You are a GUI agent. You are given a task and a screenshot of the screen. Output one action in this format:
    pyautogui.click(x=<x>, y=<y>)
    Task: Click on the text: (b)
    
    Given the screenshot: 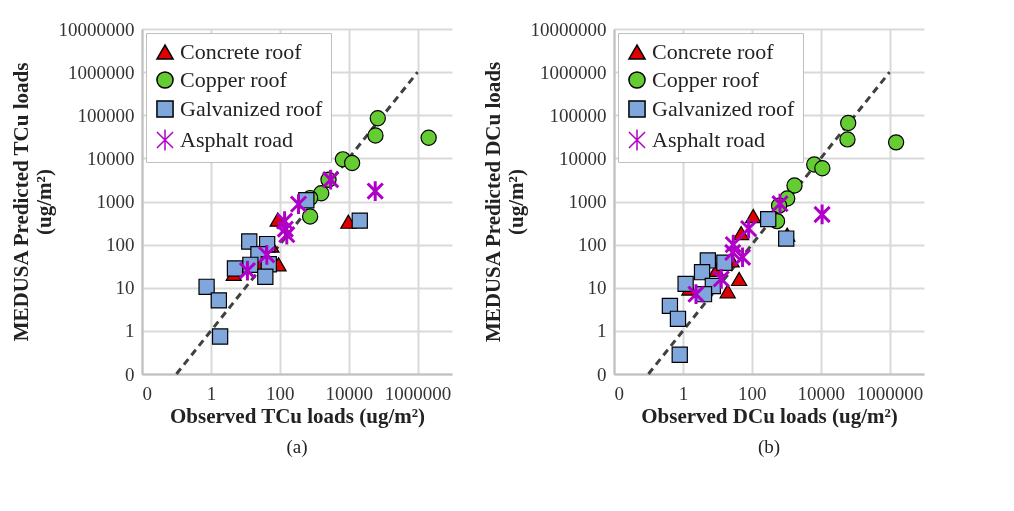 What is the action you would take?
    pyautogui.click(x=769, y=447)
    